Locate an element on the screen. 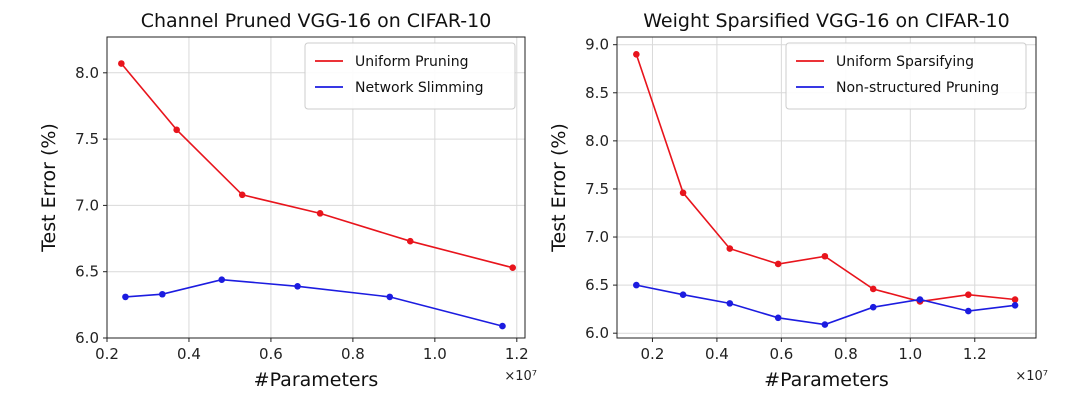 The height and width of the screenshot is (402, 1080). chart-title: Weight Sparsified VGG-16 on CIFAR-10 is located at coordinates (826, 21).